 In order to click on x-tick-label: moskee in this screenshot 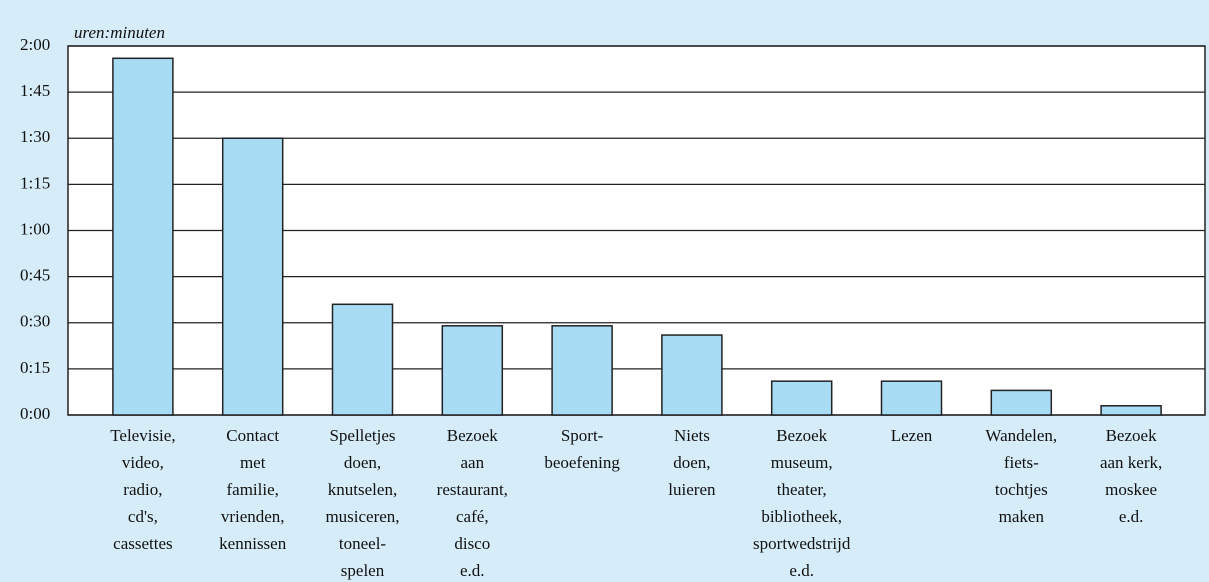, I will do `click(1131, 489)`.